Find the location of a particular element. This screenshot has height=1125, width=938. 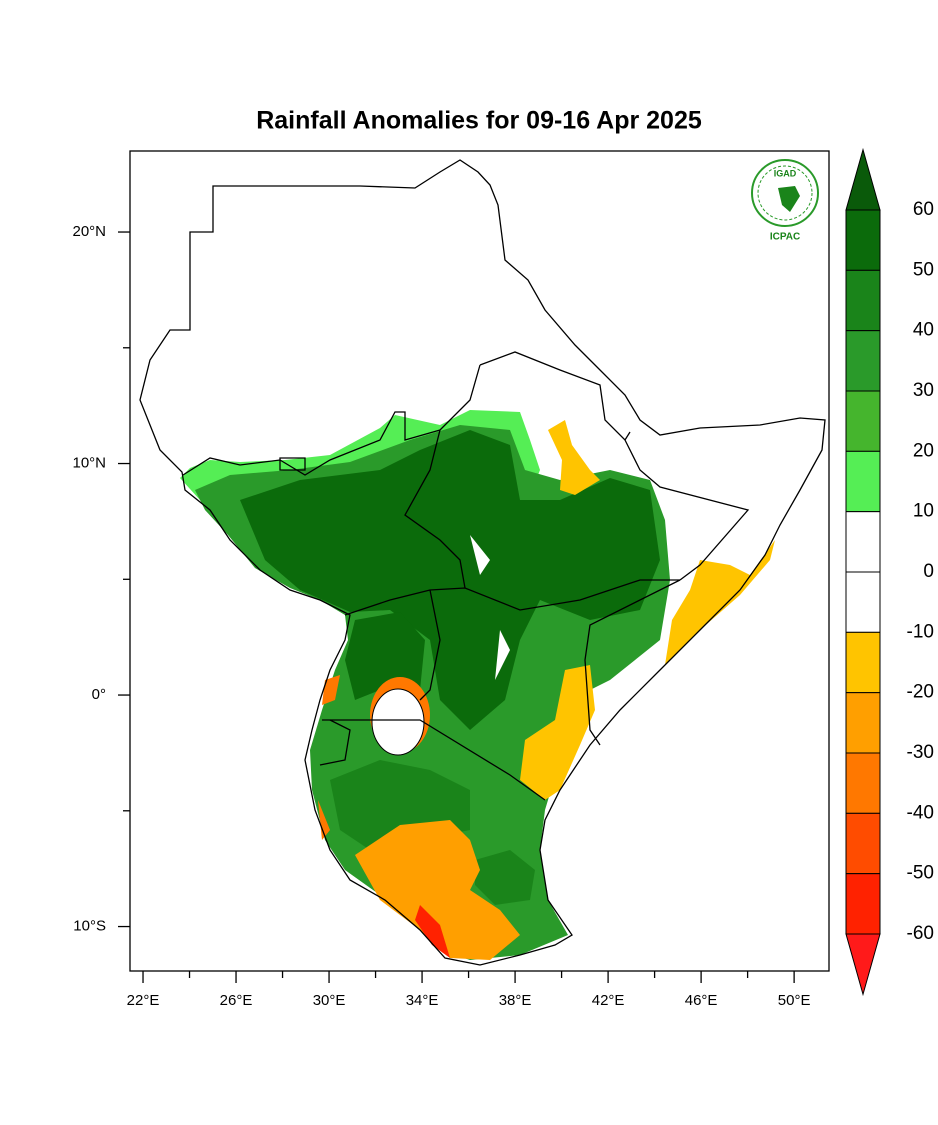

x-tick-label: 34°E is located at coordinates (422, 1000).